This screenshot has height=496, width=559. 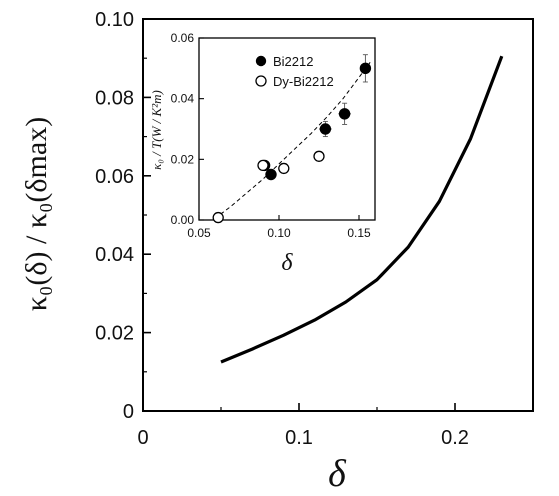 What do you see at coordinates (279, 233) in the screenshot?
I see `inset-x-tick-label: 0.10` at bounding box center [279, 233].